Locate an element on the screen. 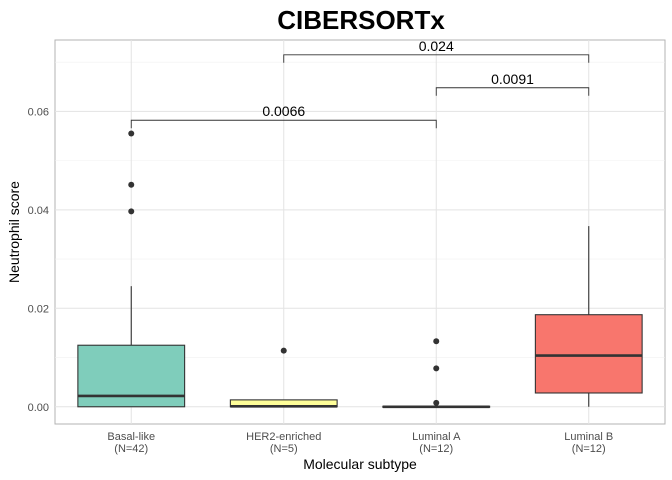  p-value-label: 0.0066 is located at coordinates (283, 111).